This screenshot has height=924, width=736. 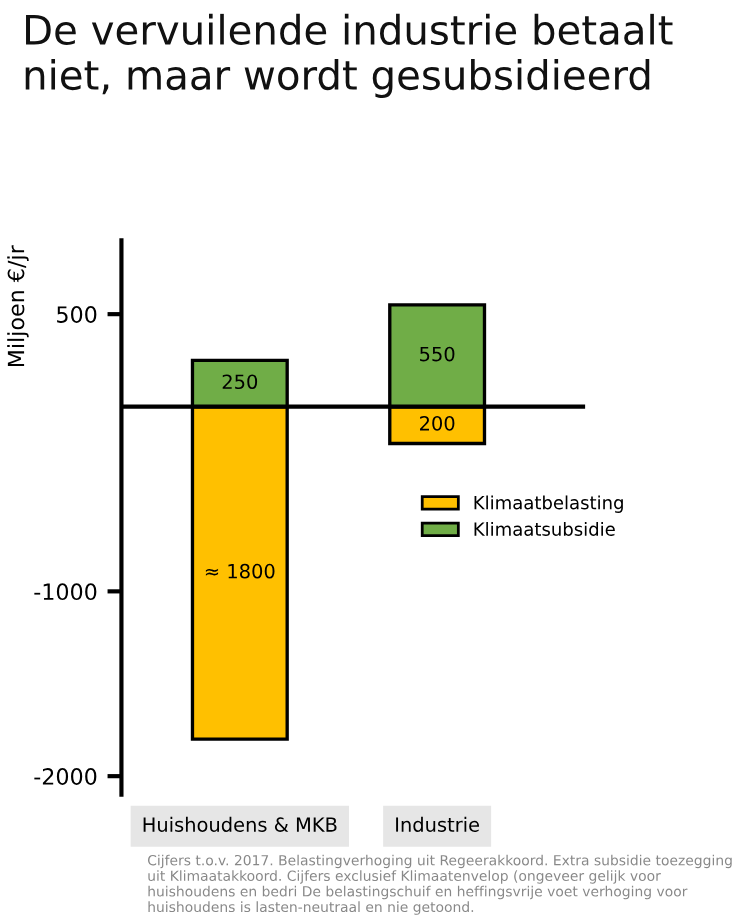 What do you see at coordinates (438, 824) in the screenshot?
I see `x-tick-label: Industrie` at bounding box center [438, 824].